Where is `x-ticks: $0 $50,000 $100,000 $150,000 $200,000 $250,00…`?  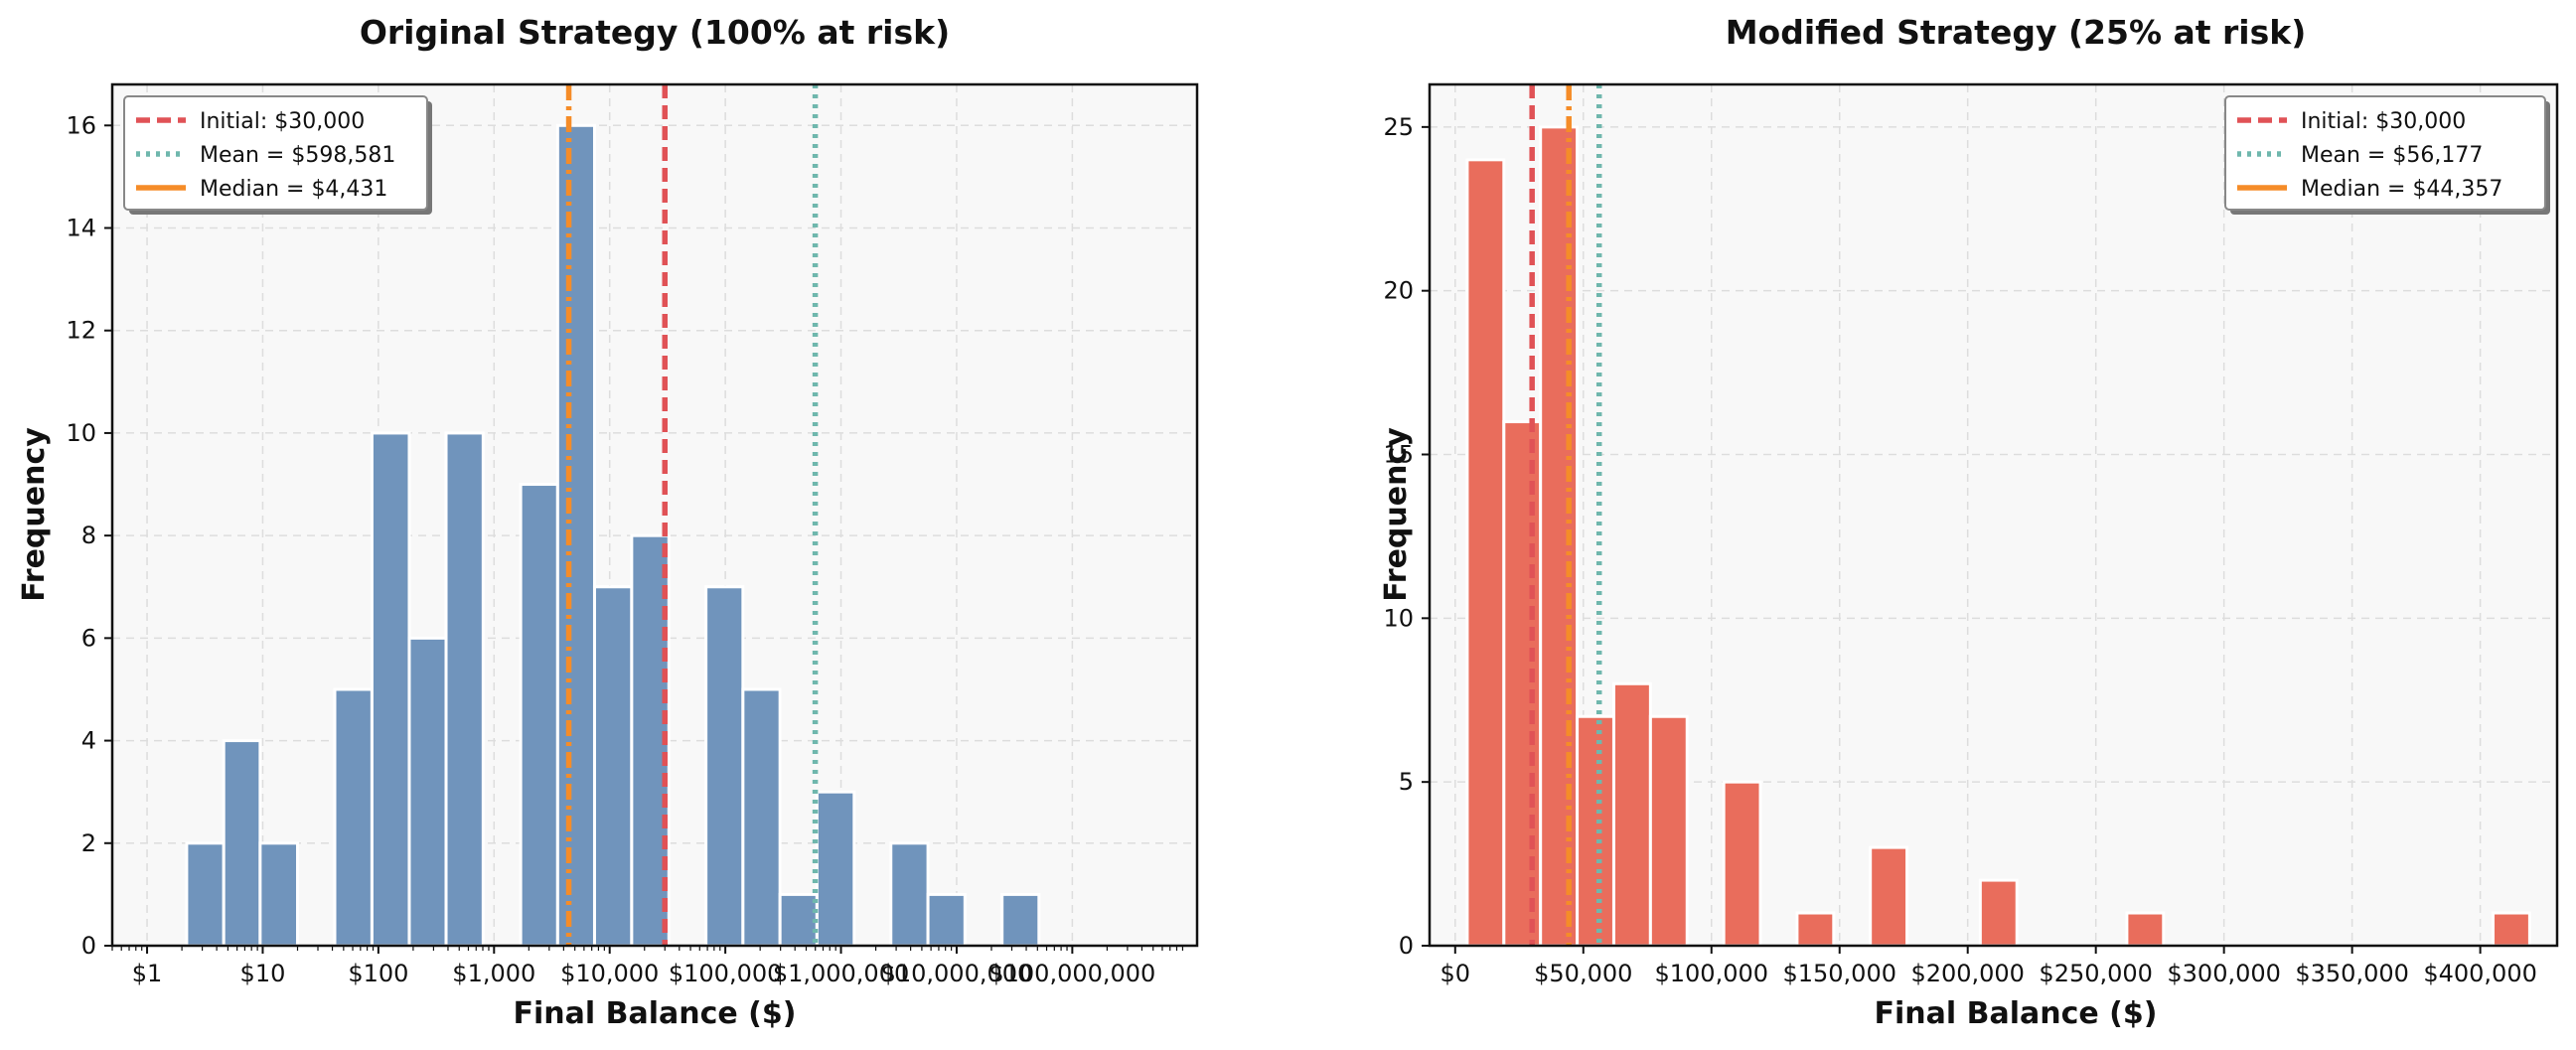 x-ticks: $0 $50,000 $100,000 $150,000 $200,000 $250,00… is located at coordinates (1988, 966).